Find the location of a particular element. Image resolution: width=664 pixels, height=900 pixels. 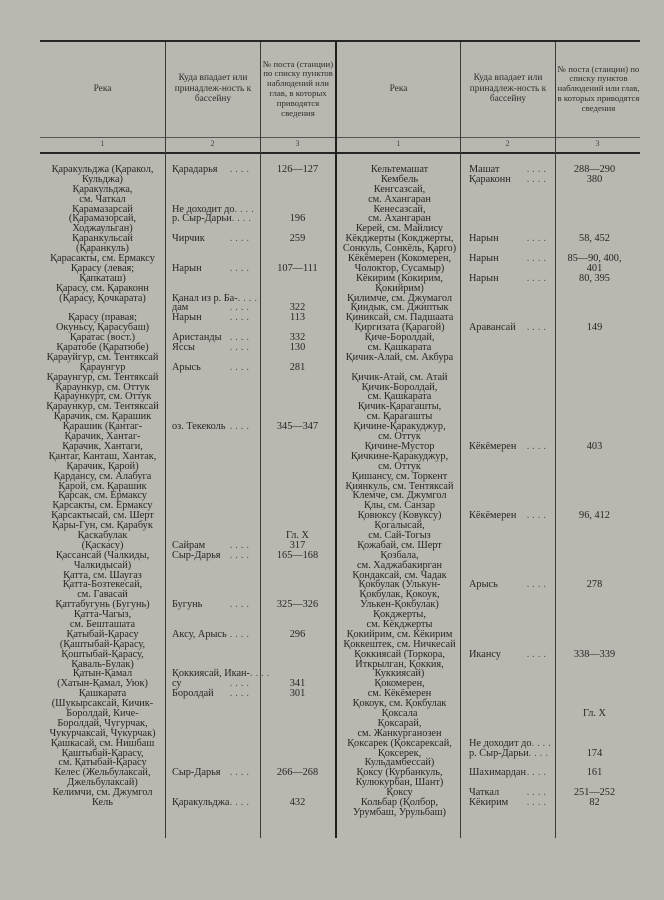

post-line: 196 is located at coordinates (297, 219).